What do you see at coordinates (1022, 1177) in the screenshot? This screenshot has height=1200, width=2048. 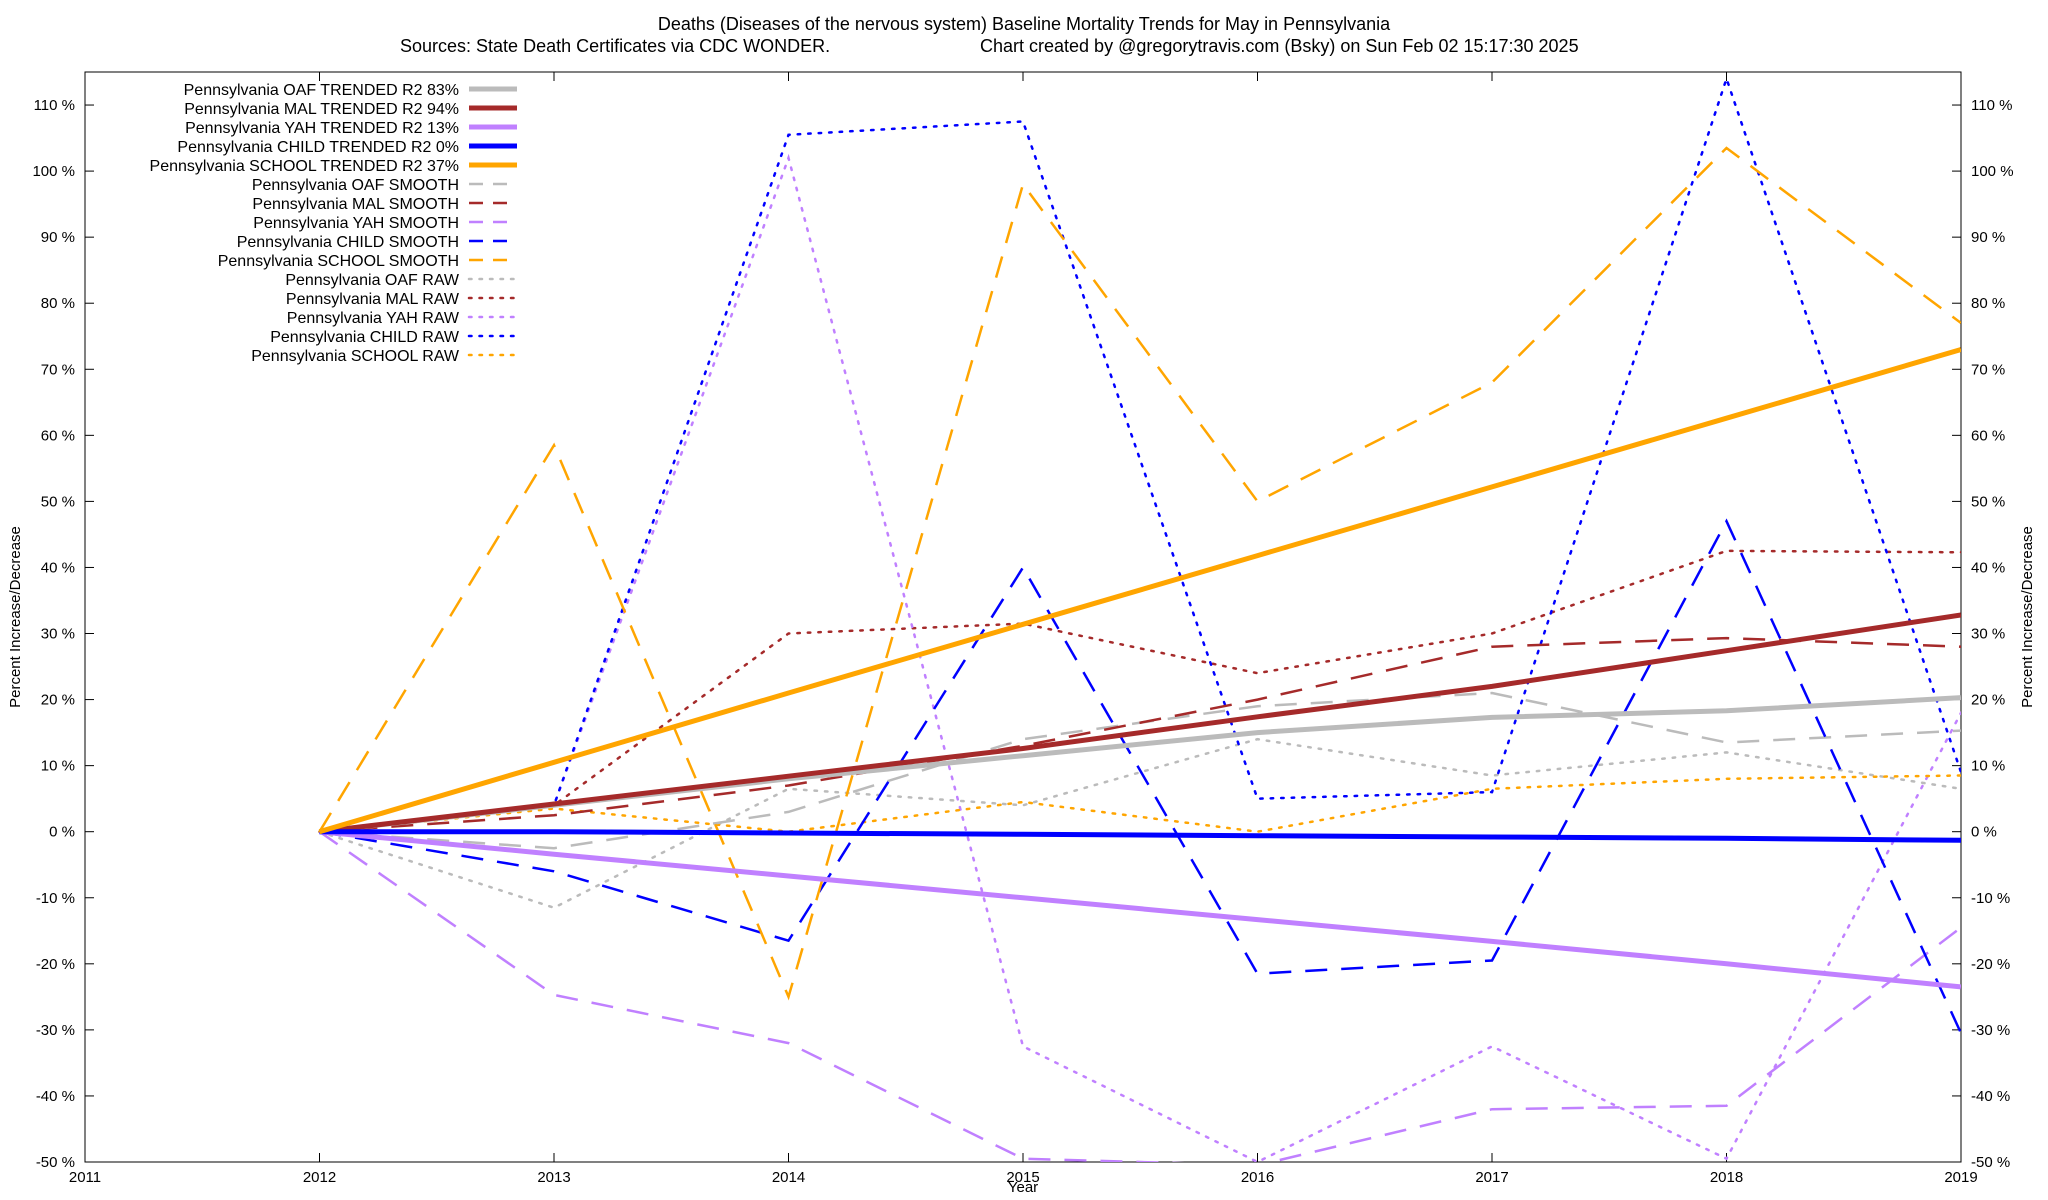 I see `x-tick-label: 2015` at bounding box center [1022, 1177].